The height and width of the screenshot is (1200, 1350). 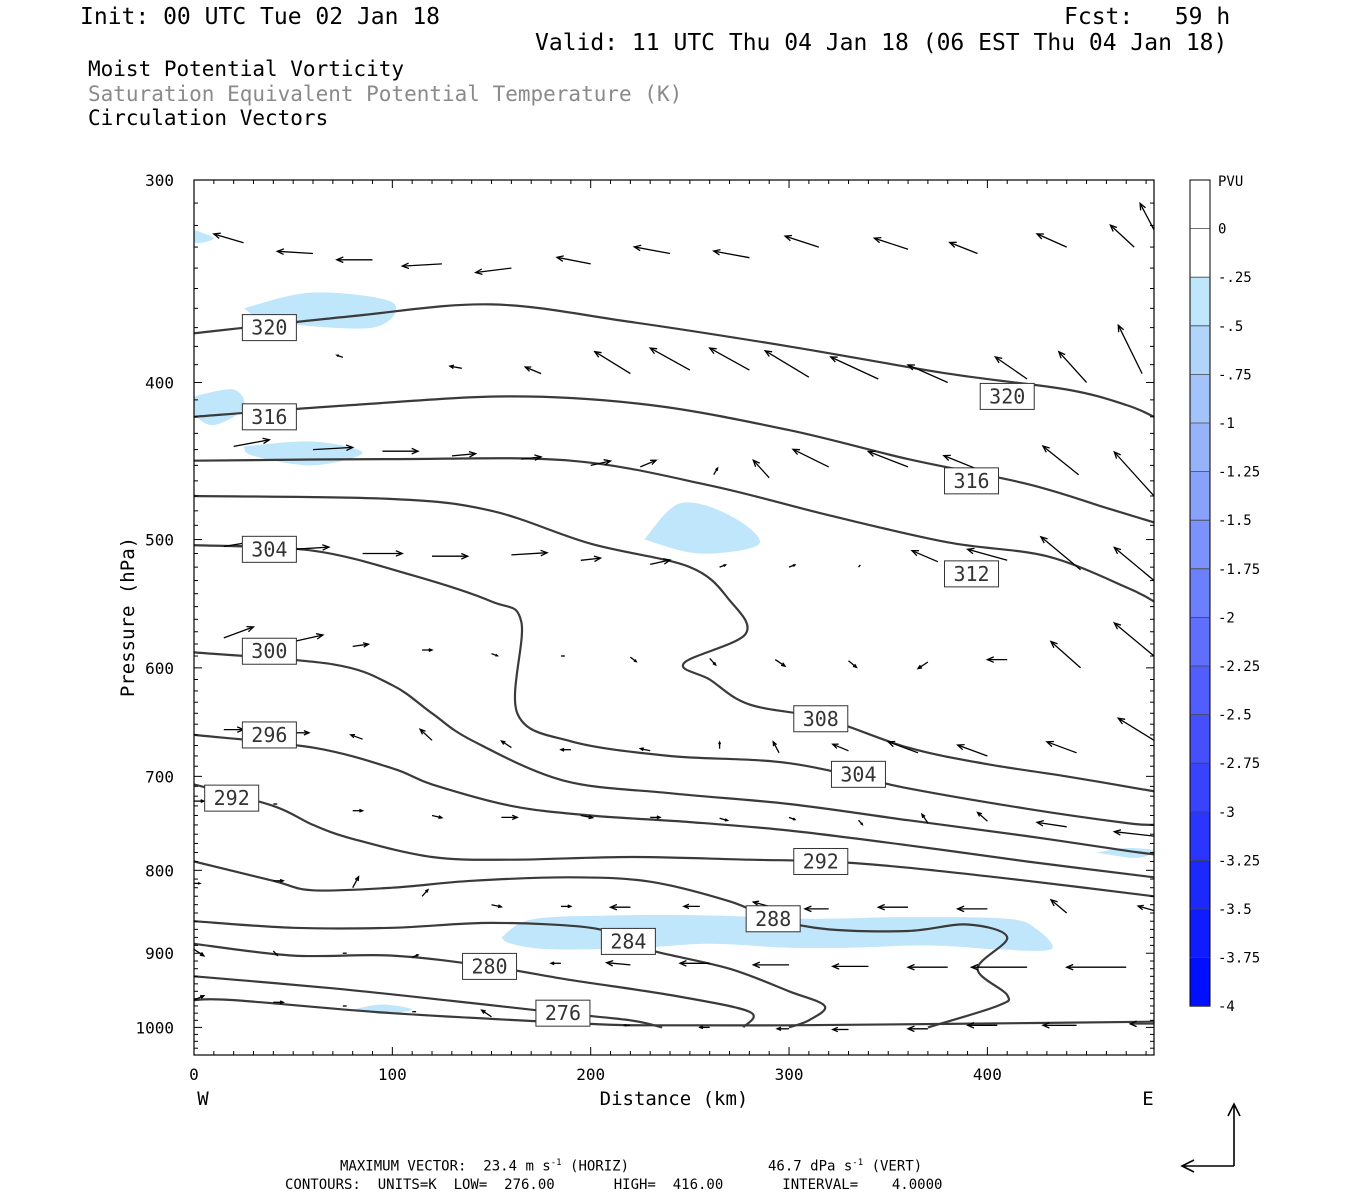 I want to click on colorbar-level-label: -1, so click(x=1226, y=424).